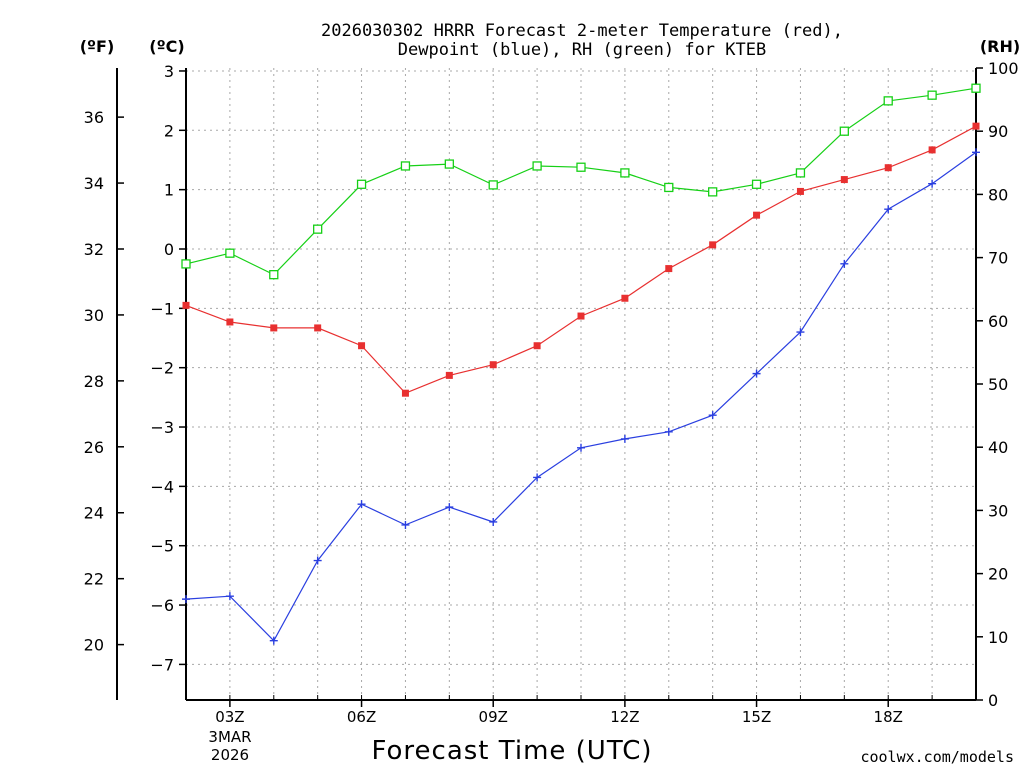  I want to click on celsius-tick-label: 0, so click(169, 249).